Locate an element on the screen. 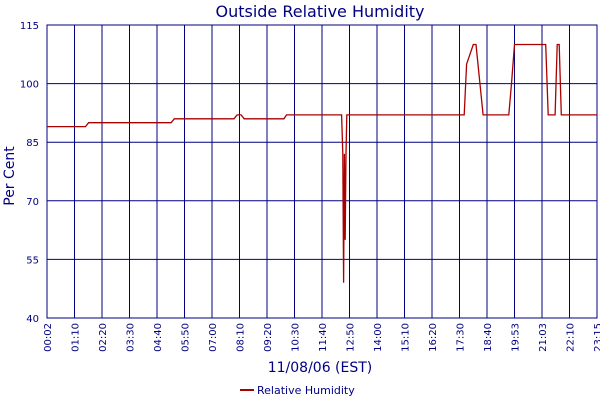 The width and height of the screenshot is (600, 400). y-tick-labels: 40 55 70 85 100 115 is located at coordinates (29, 173).